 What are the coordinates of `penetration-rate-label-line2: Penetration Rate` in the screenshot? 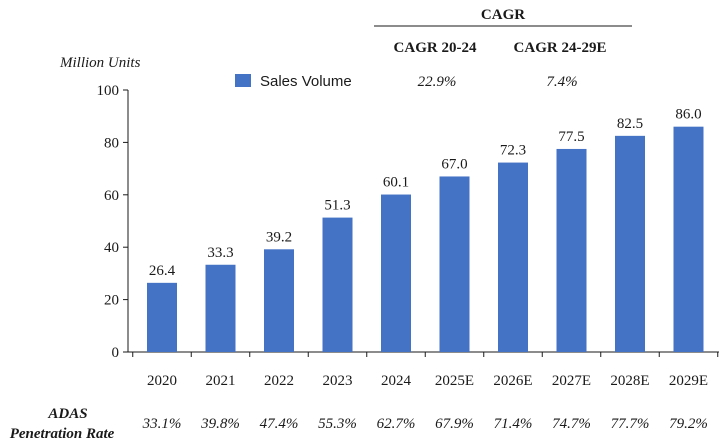 It's located at (62, 434).